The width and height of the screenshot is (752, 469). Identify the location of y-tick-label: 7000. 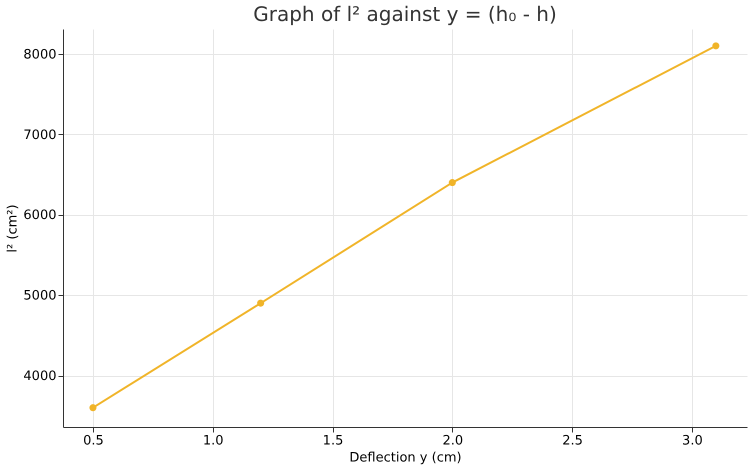
(39, 135).